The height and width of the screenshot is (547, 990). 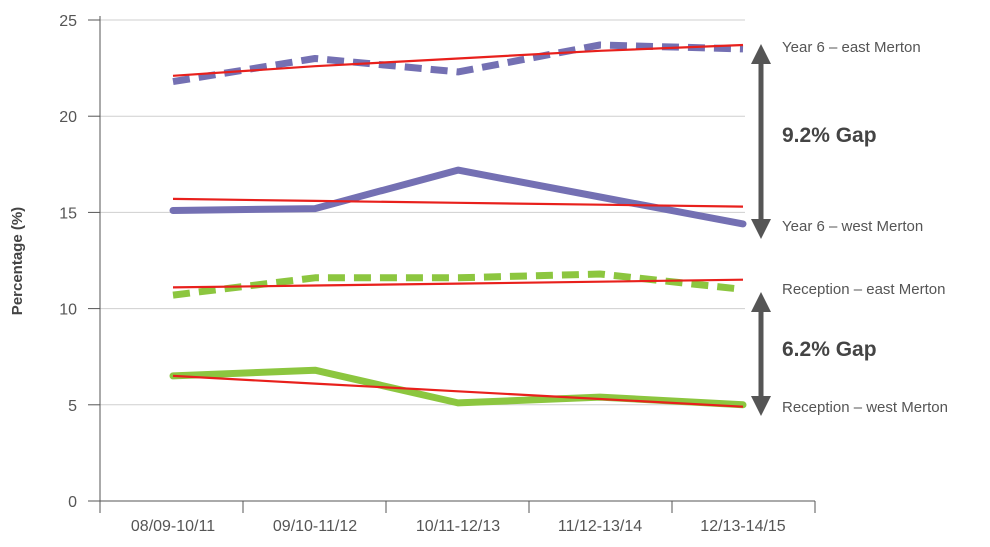 What do you see at coordinates (315, 526) in the screenshot?
I see `x-tick-label: 09/10-11/12` at bounding box center [315, 526].